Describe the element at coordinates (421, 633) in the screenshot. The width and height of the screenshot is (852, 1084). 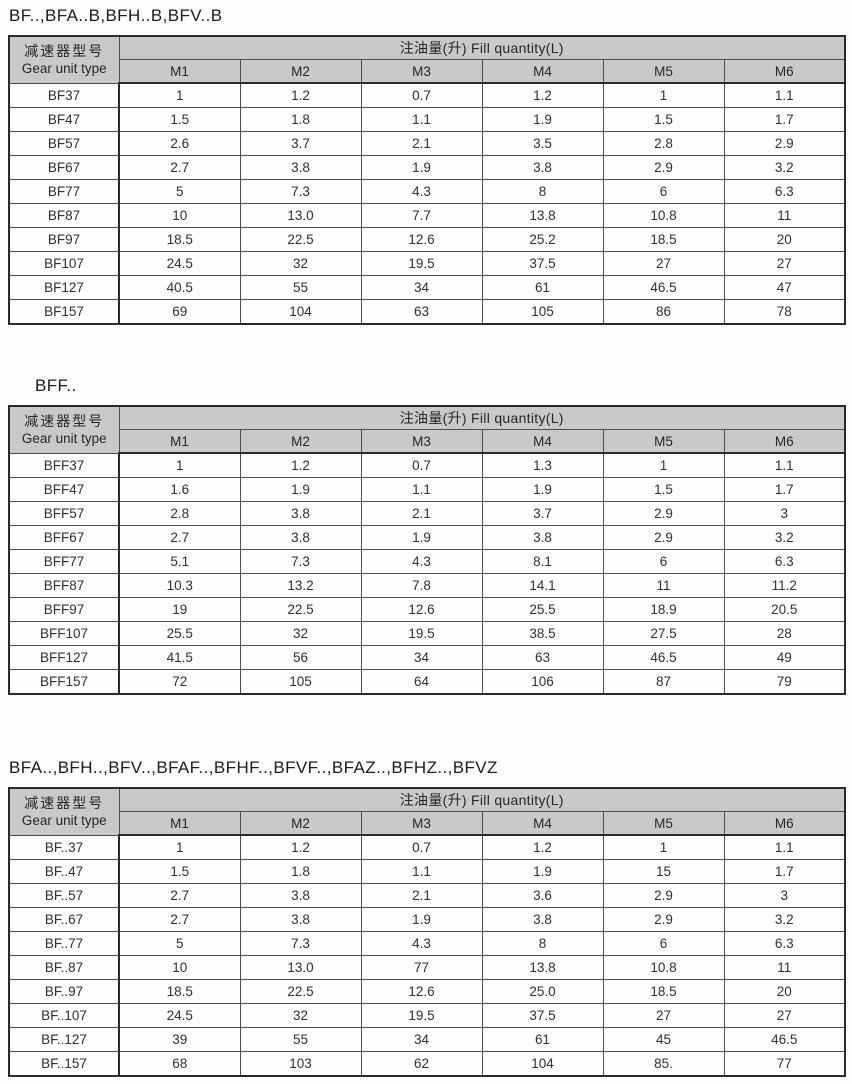
I see `fill-quantity-cell: 19.5` at that location.